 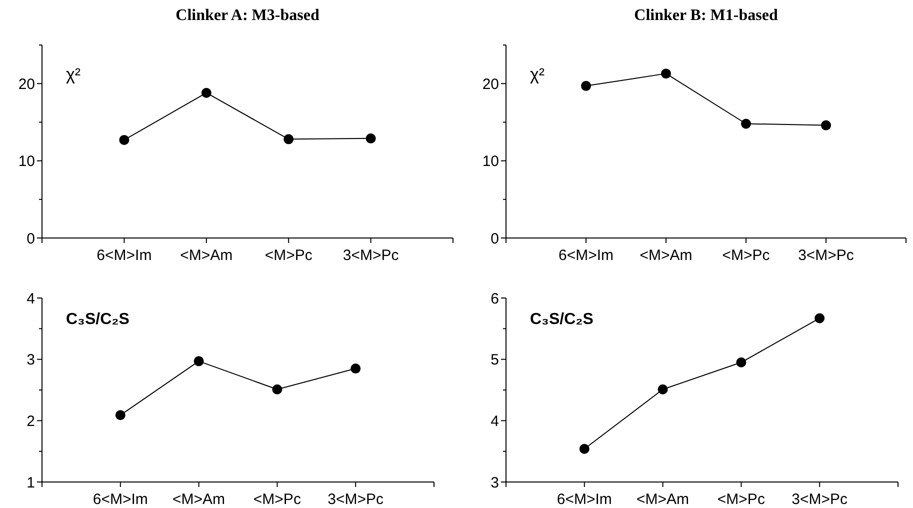 I want to click on chart-title: Clinker A: M3-based, so click(x=248, y=15).